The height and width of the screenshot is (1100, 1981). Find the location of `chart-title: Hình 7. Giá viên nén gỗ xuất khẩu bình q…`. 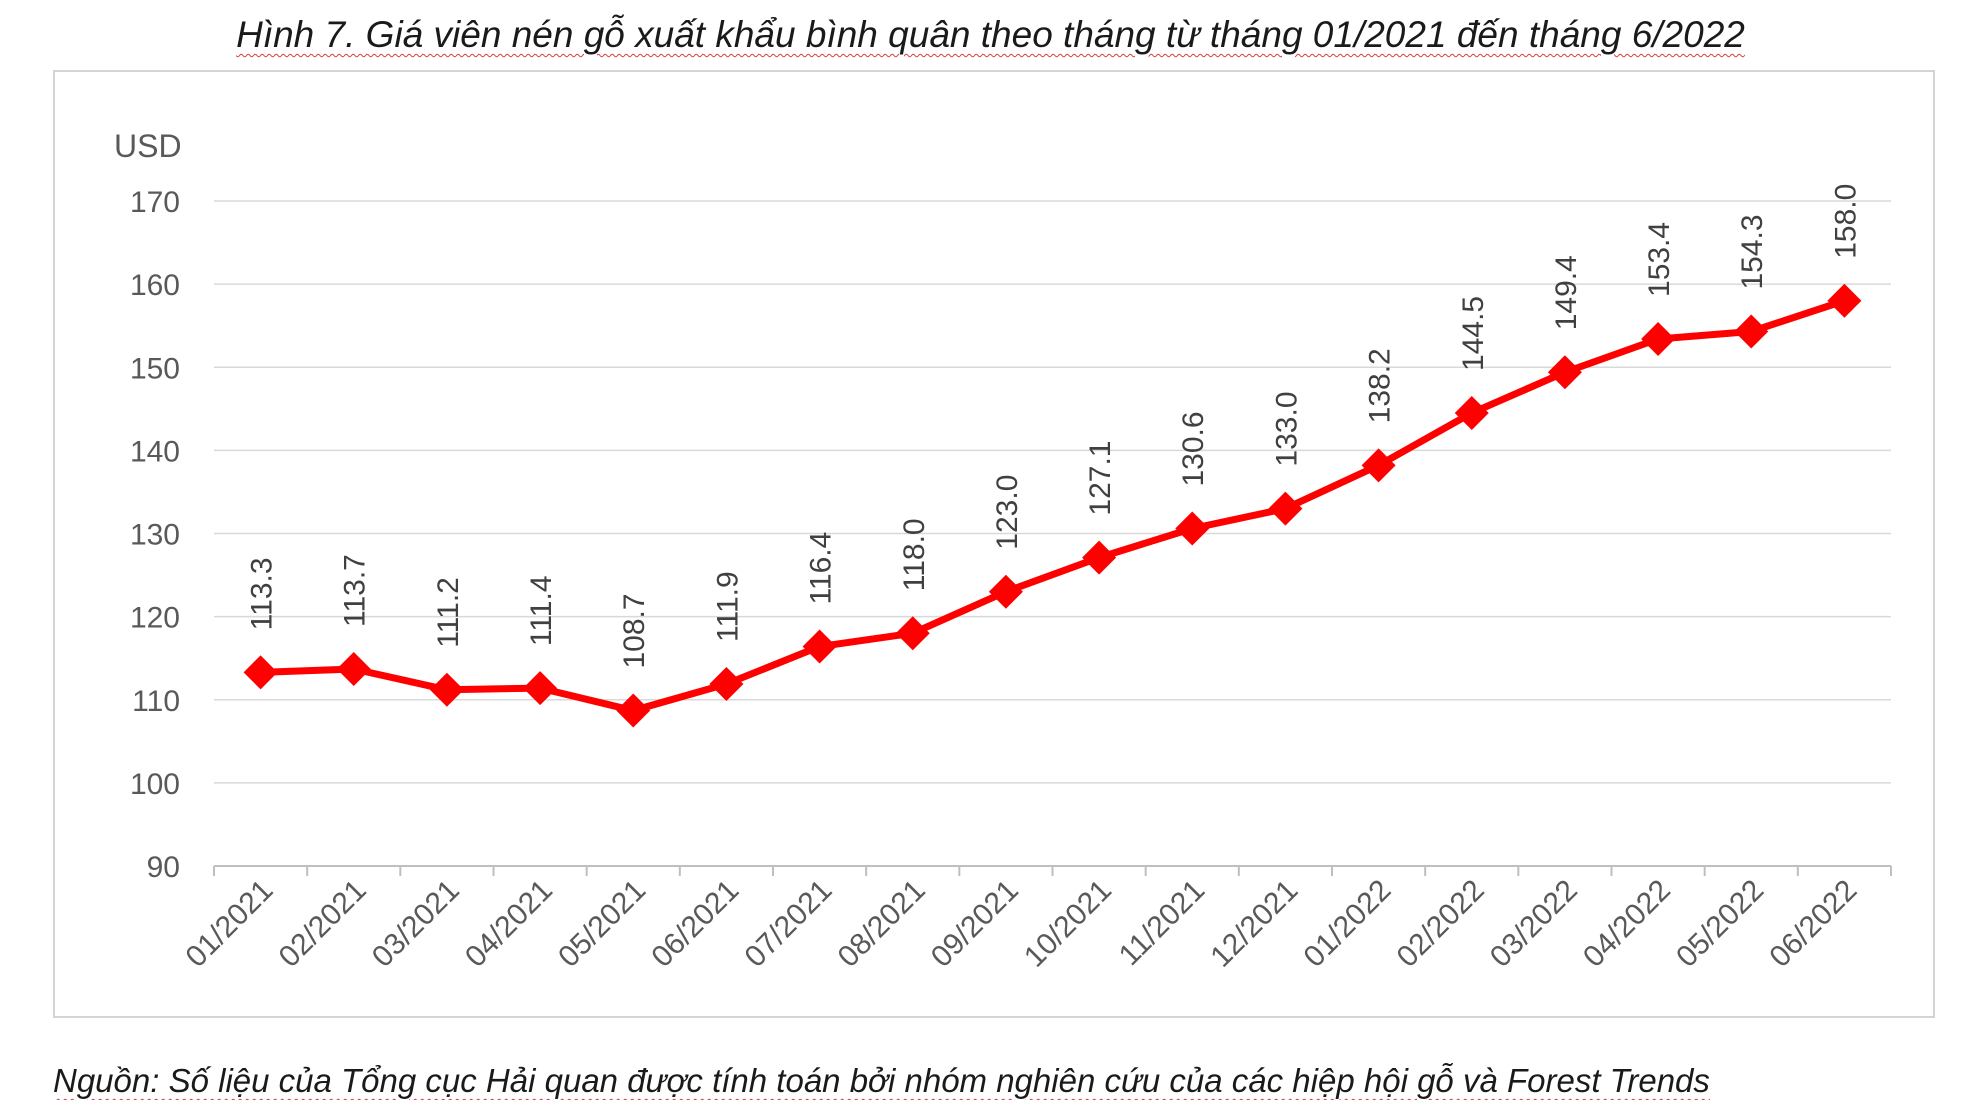

chart-title: Hình 7. Giá viên nén gỗ xuất khẩu bình q… is located at coordinates (990, 35).